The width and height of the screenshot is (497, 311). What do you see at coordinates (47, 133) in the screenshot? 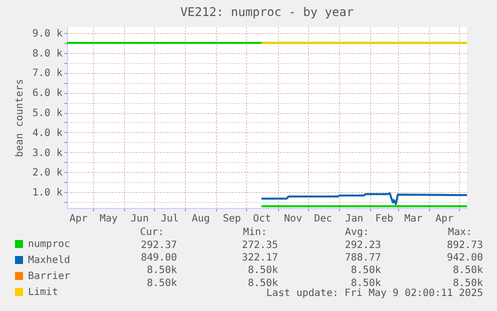
I see `y-tick-label: 4.0 k` at bounding box center [47, 133].